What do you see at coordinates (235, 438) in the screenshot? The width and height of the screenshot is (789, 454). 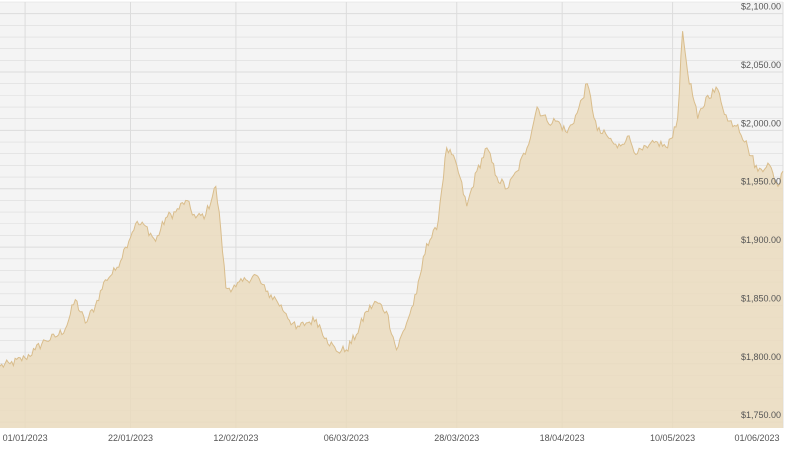 I see `x-tick-label: 12/02/2023` at bounding box center [235, 438].